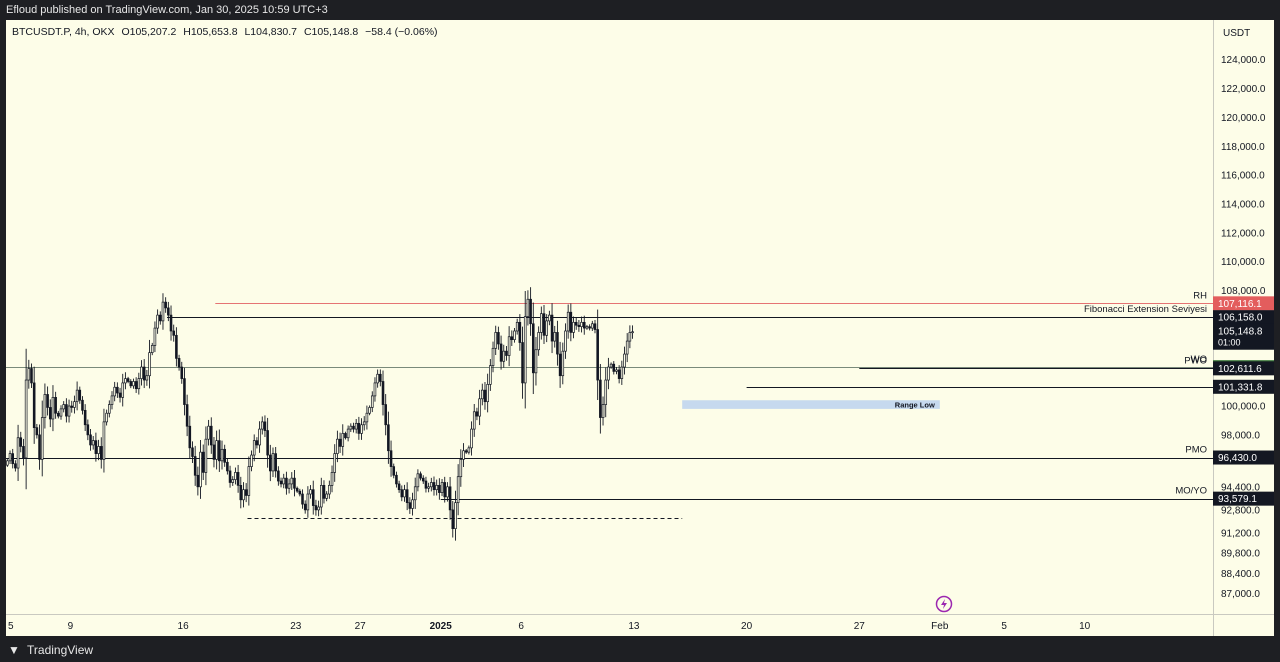  What do you see at coordinates (940, 626) in the screenshot?
I see `x-tick-label: Feb` at bounding box center [940, 626].